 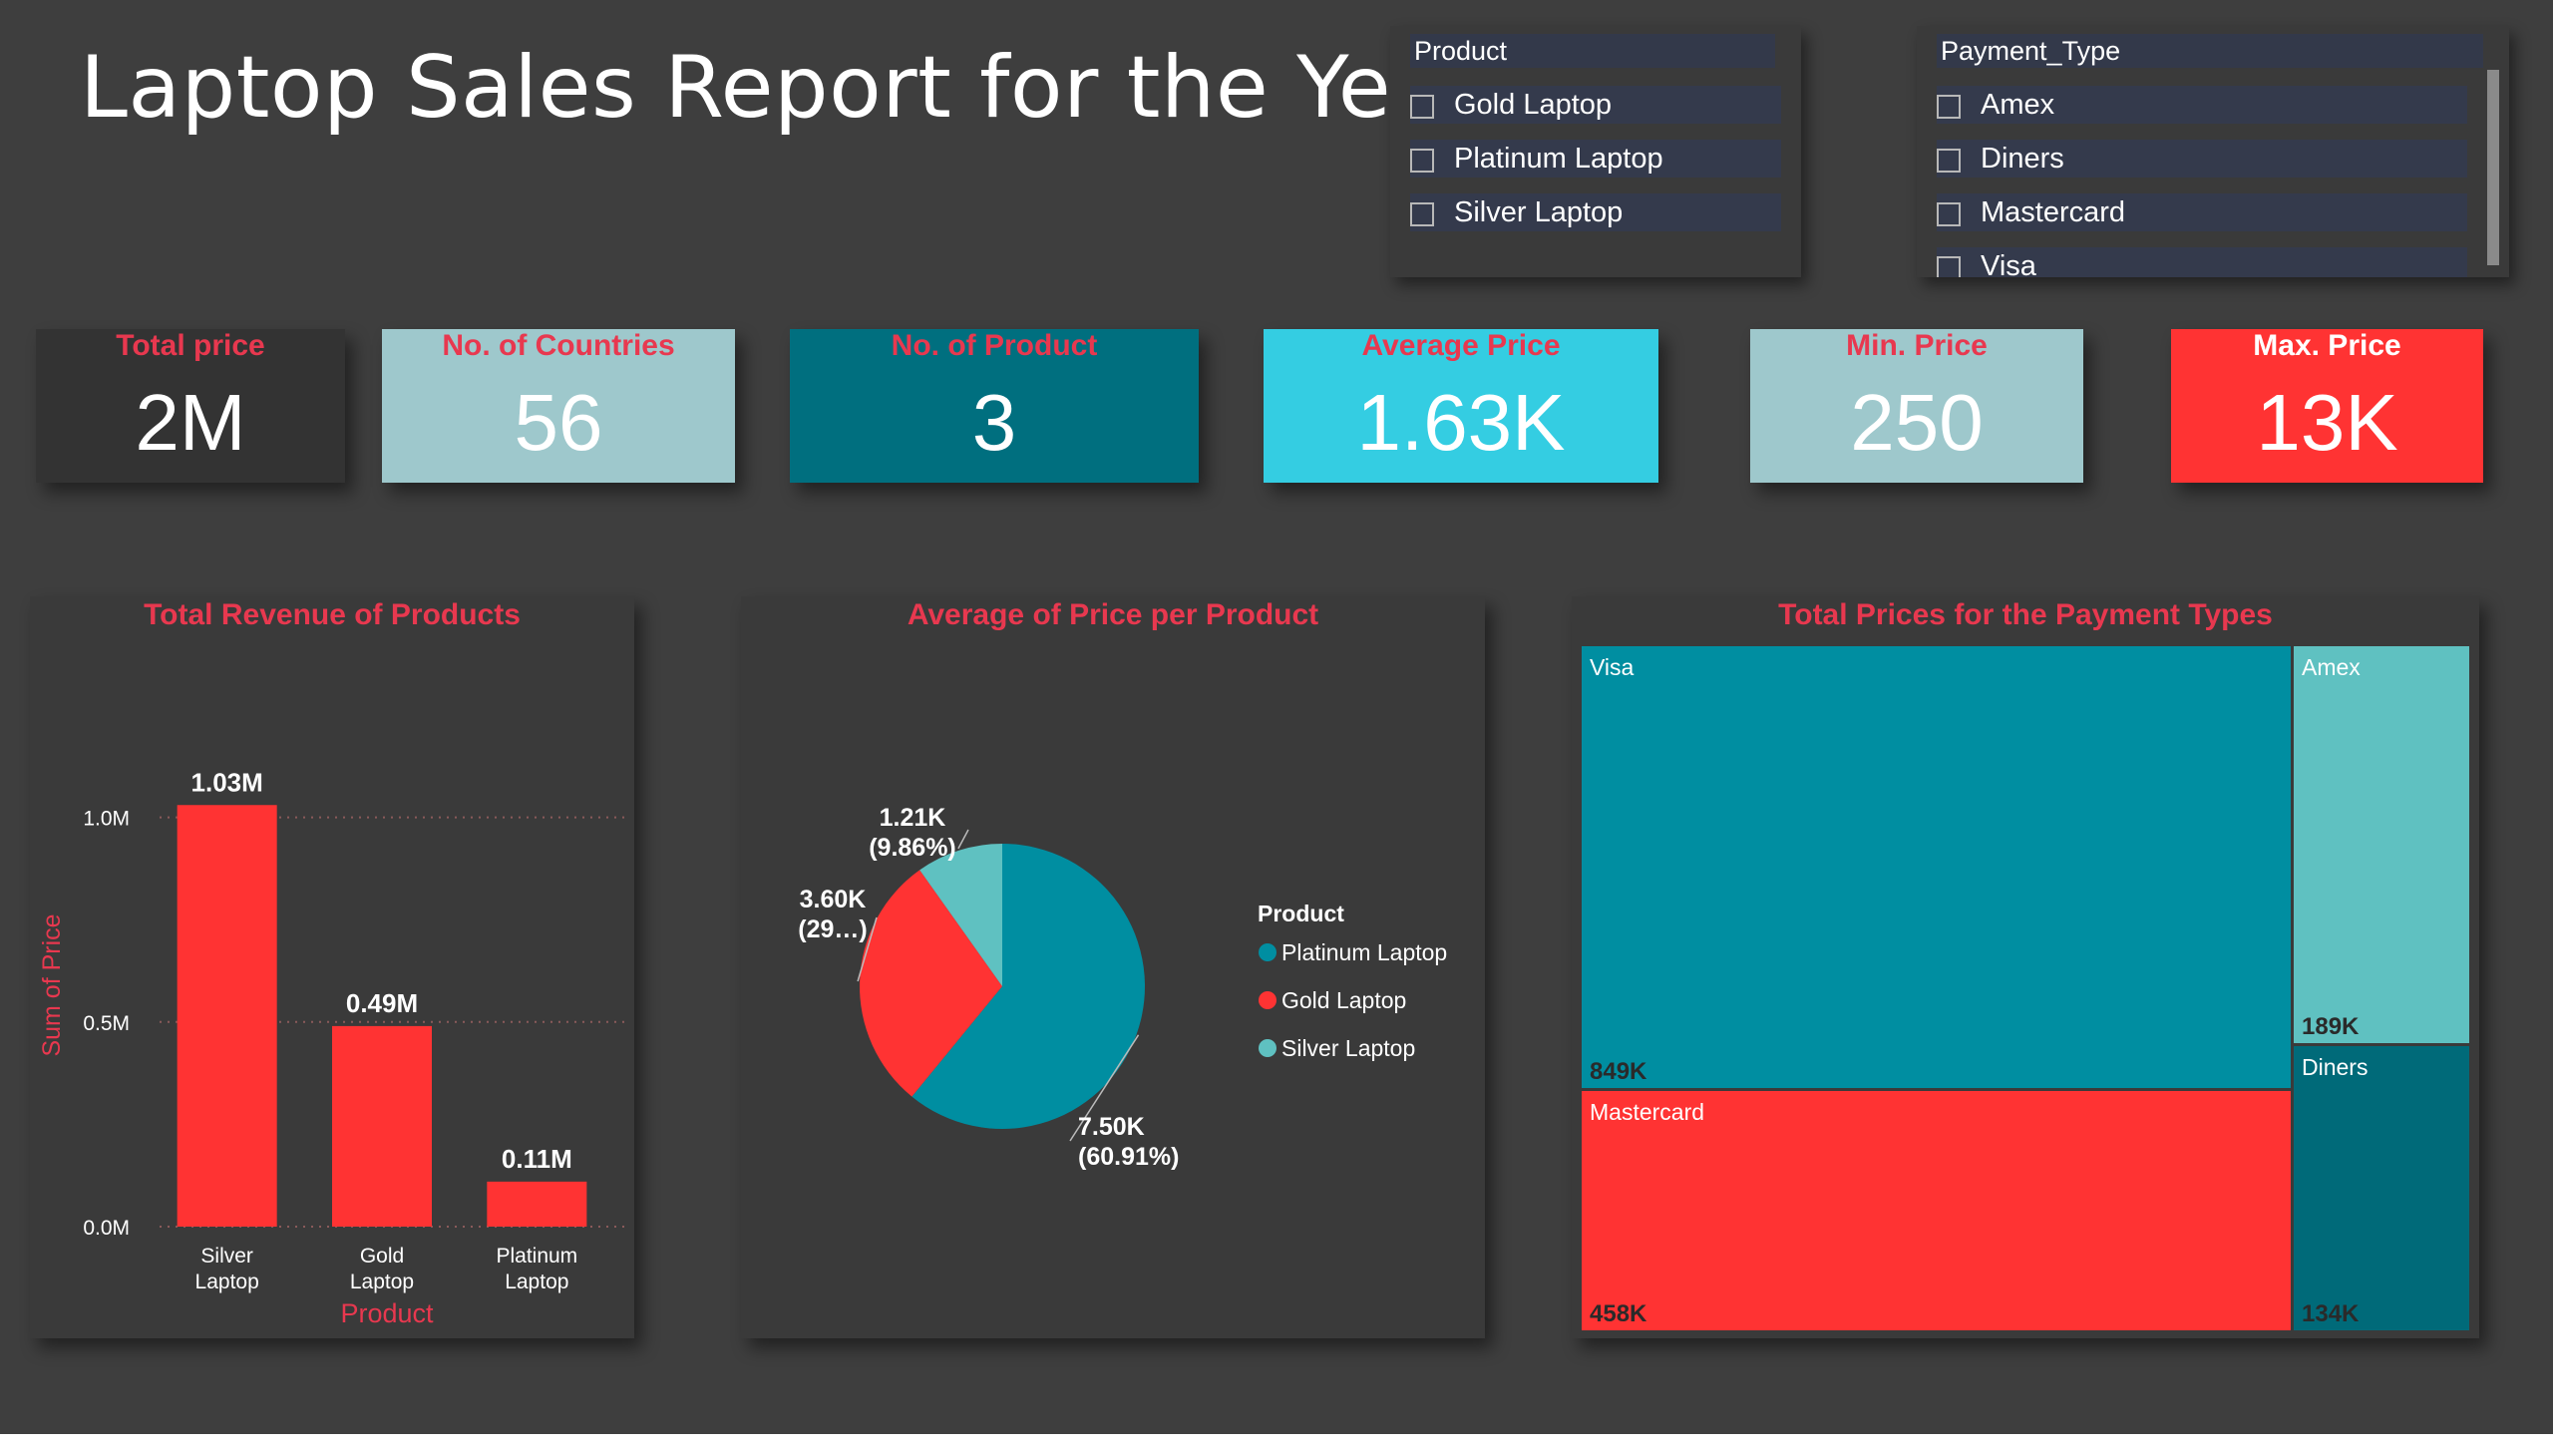 What do you see at coordinates (2381, 1188) in the screenshot?
I see `treemap-tile-diners: Diners 134K` at bounding box center [2381, 1188].